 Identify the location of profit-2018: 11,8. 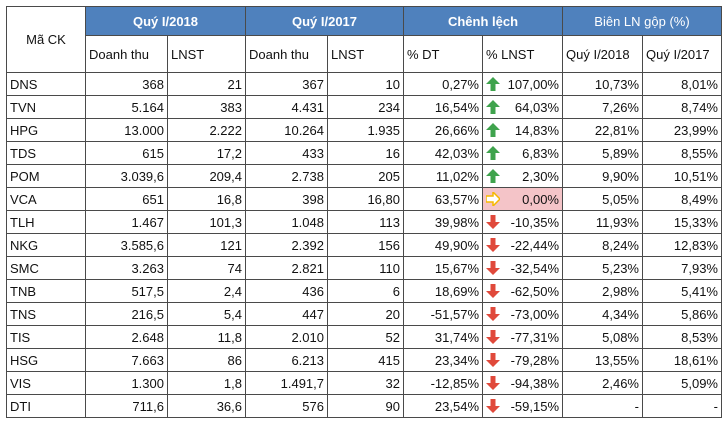
(206, 337).